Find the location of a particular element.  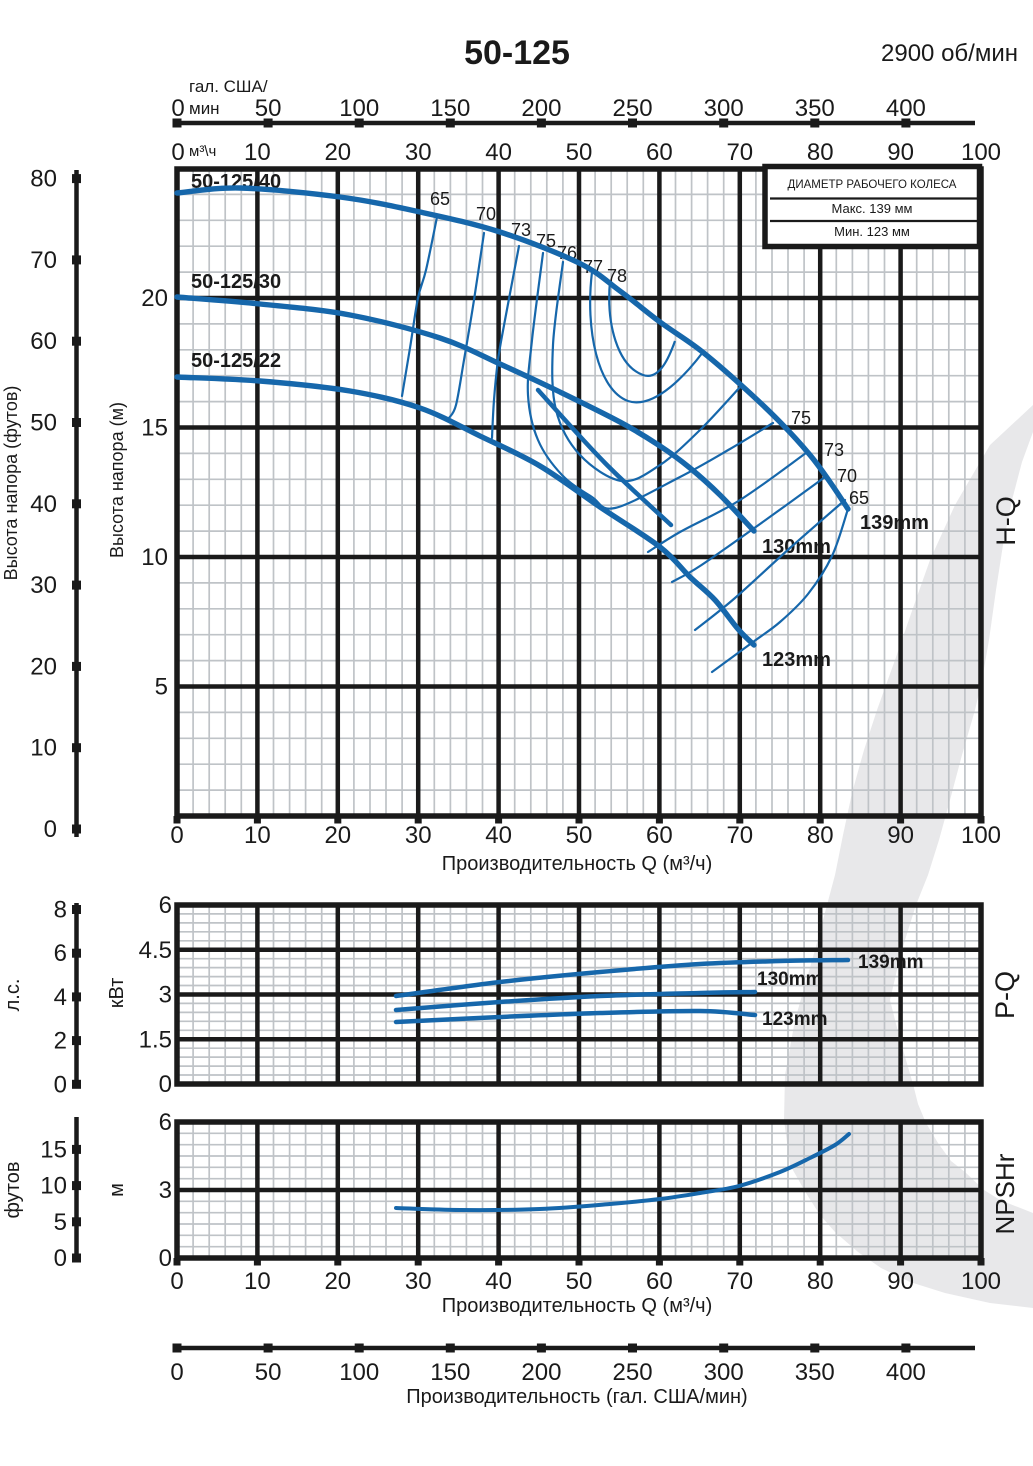

svg-text: 400 is located at coordinates (906, 108).